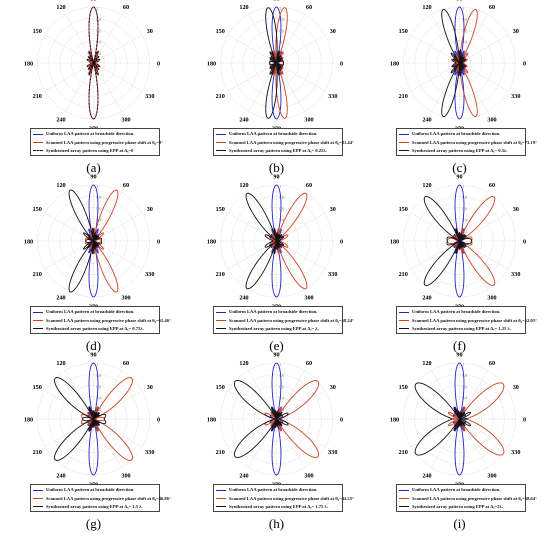 The image size is (550, 536). I want to click on panel-label: (c), so click(459, 167).